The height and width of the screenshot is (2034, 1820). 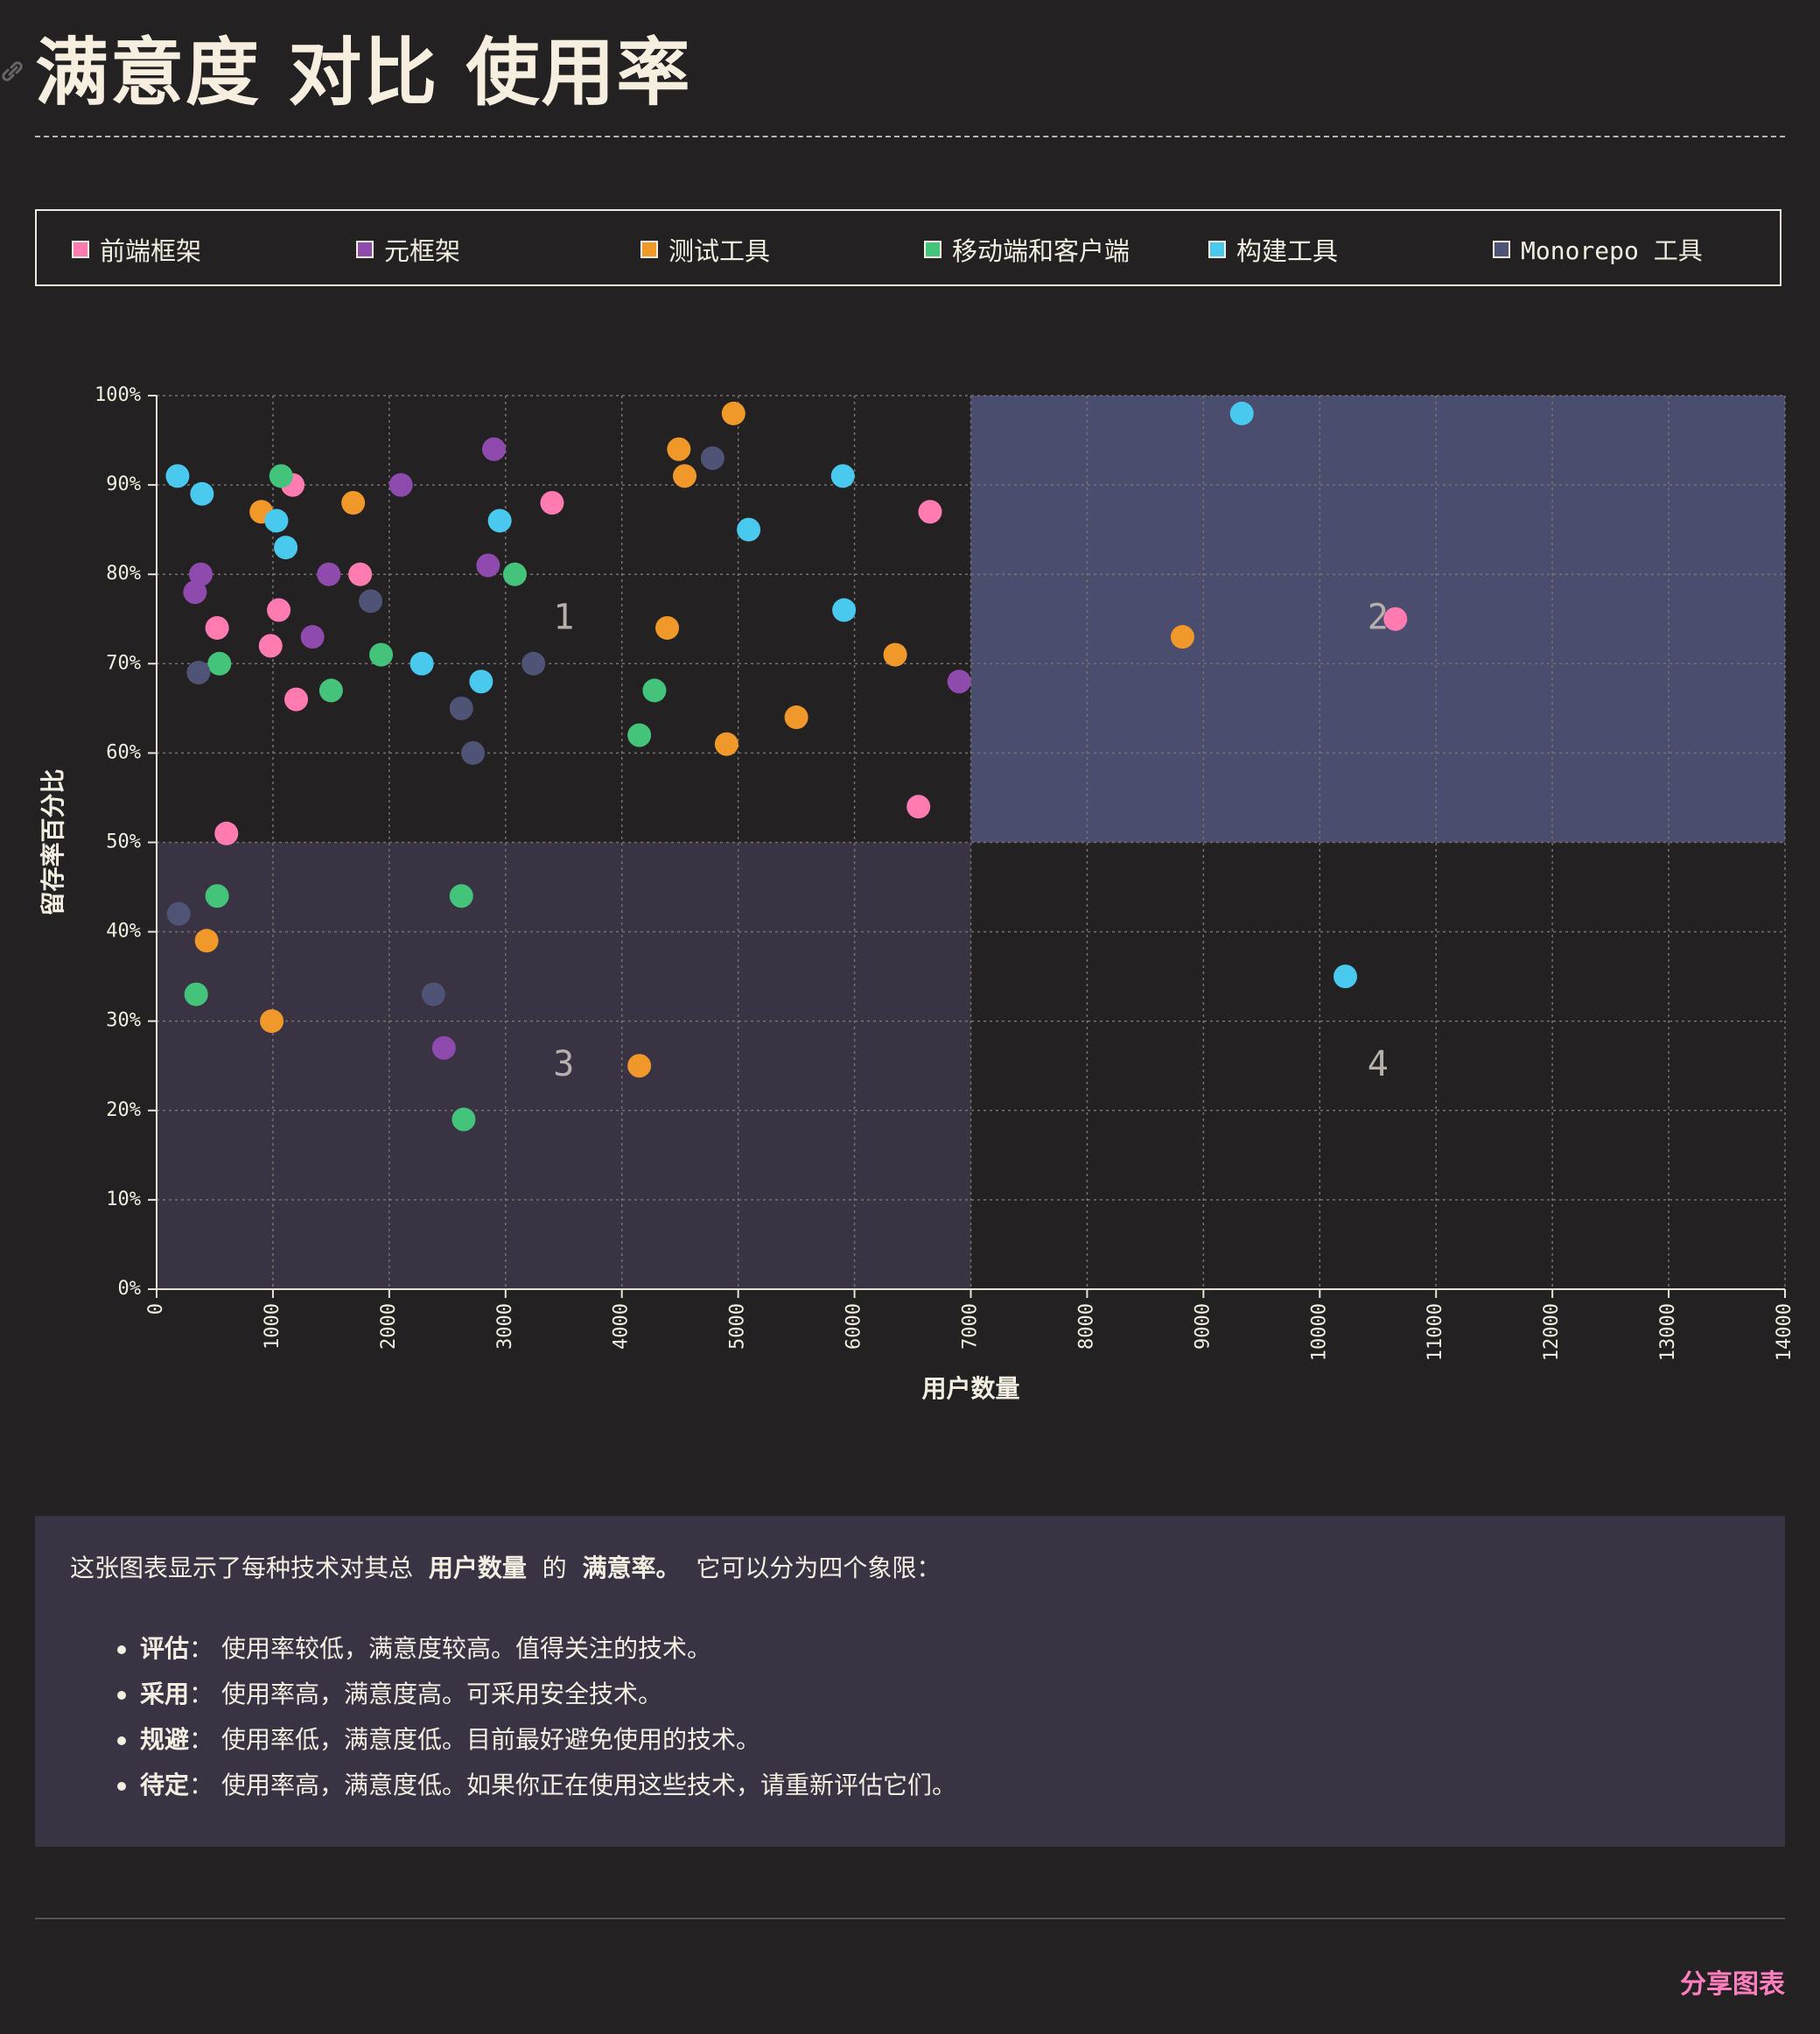 I want to click on legend-item-monorepo: Monorepo 工具, so click(x=1598, y=250).